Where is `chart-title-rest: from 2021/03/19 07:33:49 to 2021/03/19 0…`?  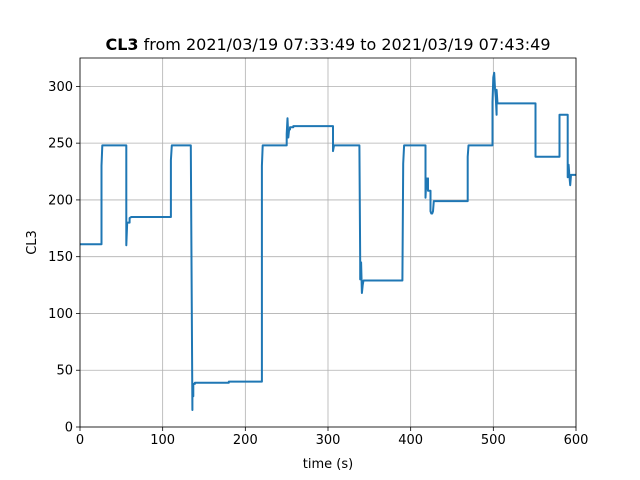 chart-title-rest: from 2021/03/19 07:33:49 to 2021/03/19 0… is located at coordinates (345, 44).